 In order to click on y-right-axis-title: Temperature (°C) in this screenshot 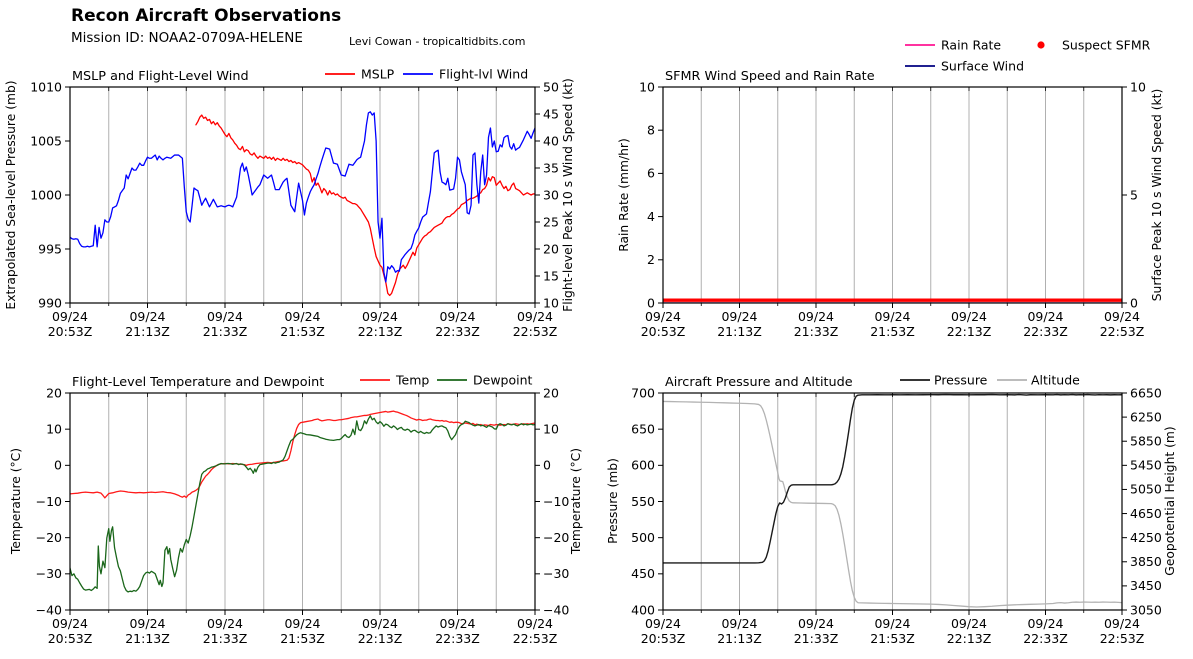, I will do `click(576, 501)`.